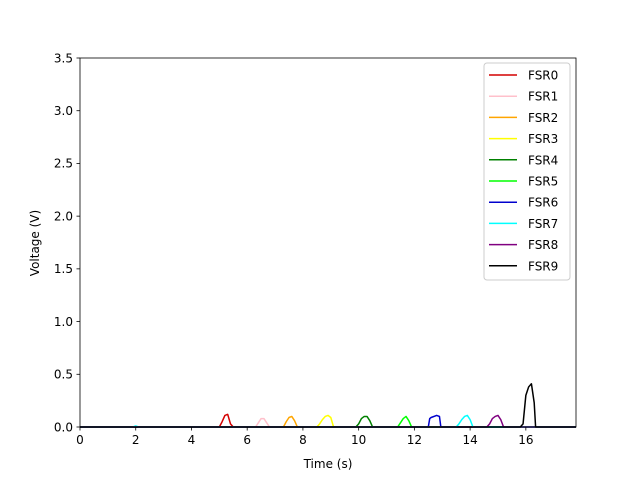 The image size is (640, 480). I want to click on series-line-fsr8, so click(328, 421).